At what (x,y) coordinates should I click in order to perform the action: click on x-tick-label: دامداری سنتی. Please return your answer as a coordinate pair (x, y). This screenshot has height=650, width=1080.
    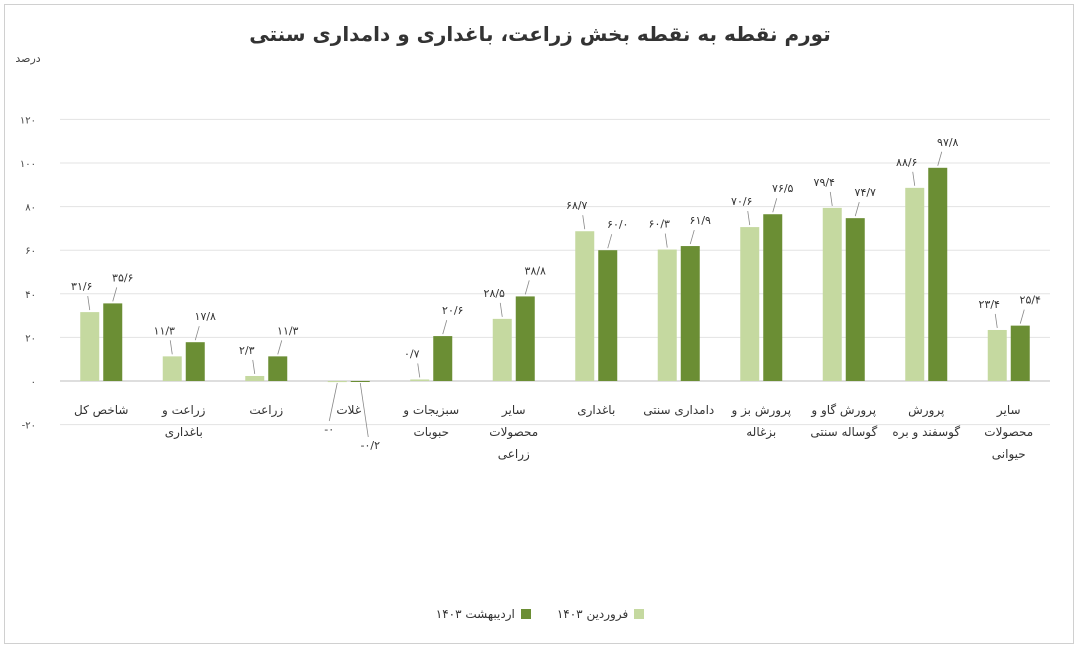
    Looking at the image, I should click on (678, 410).